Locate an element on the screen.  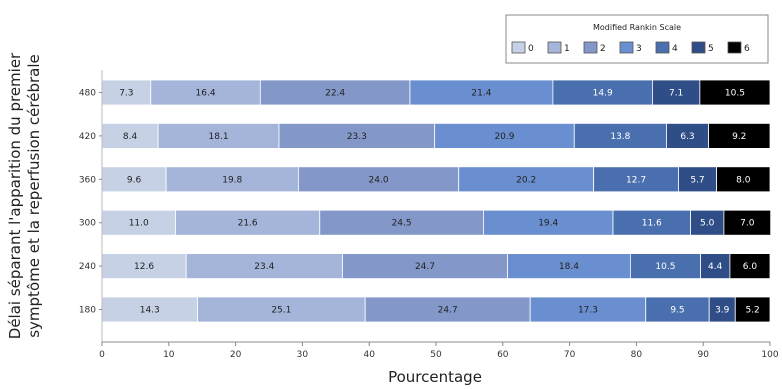
data-label-420-3: 20.9 is located at coordinates (504, 137).